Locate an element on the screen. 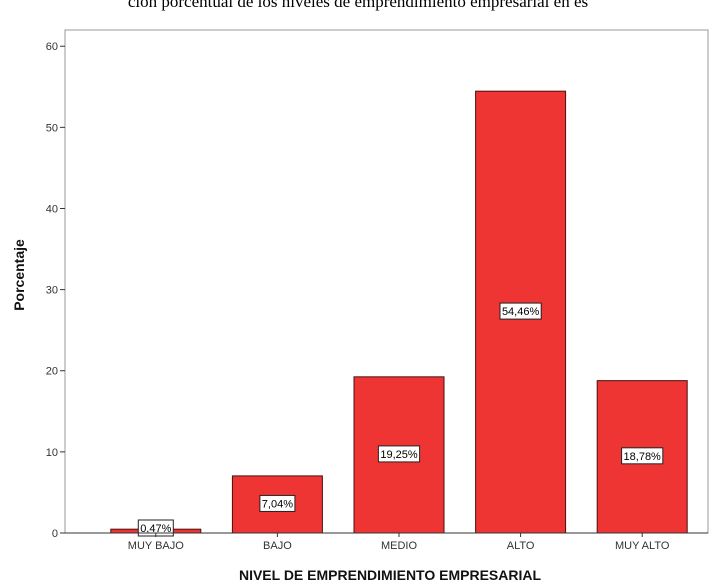  x-axis-title: NIVEL DE EMPRENDIMIENTO EMPRESARIAL is located at coordinates (390, 575).